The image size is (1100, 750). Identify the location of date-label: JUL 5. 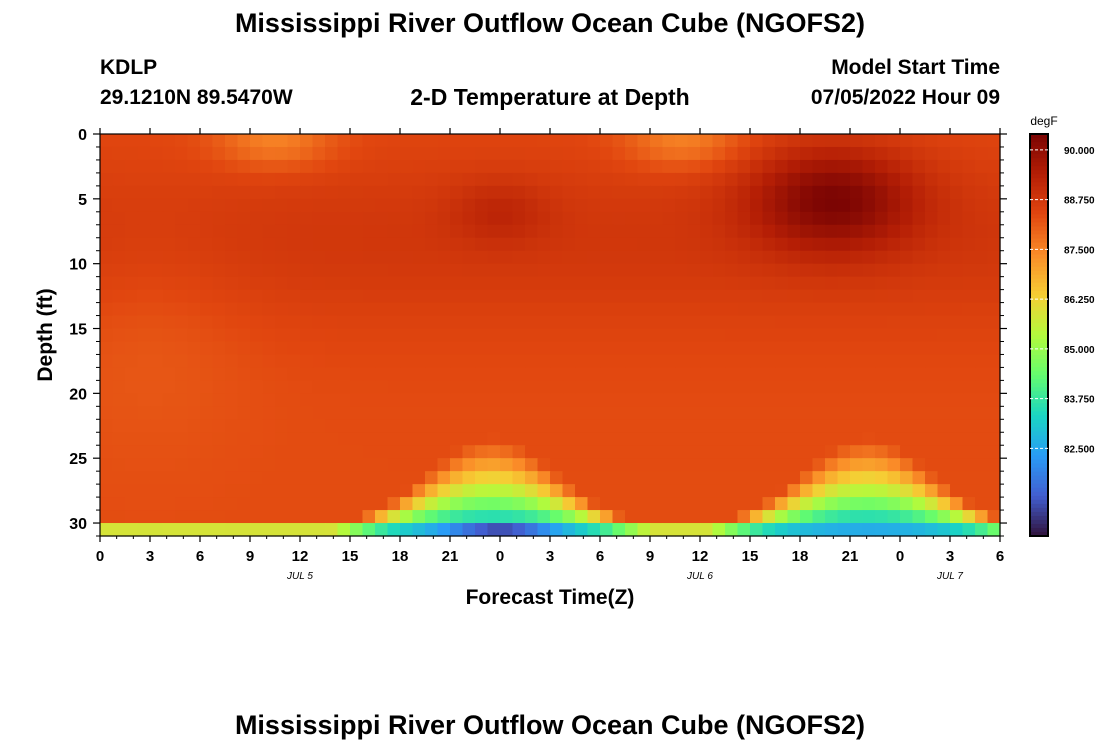
(299, 576).